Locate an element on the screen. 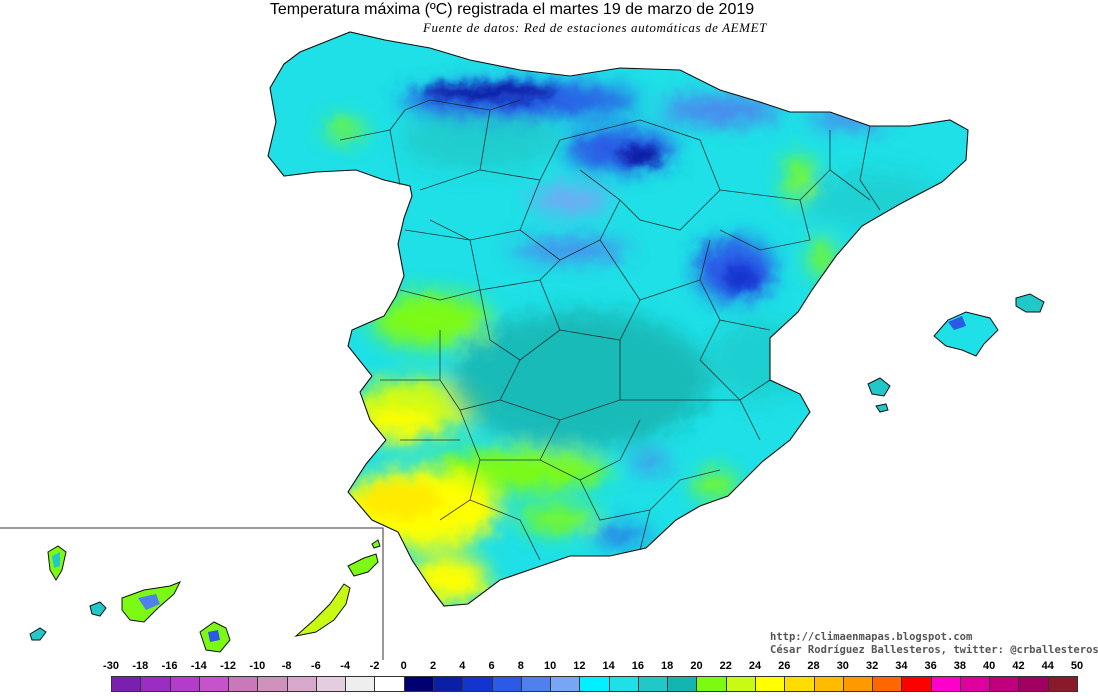  legend-tick: -8 is located at coordinates (286, 666).